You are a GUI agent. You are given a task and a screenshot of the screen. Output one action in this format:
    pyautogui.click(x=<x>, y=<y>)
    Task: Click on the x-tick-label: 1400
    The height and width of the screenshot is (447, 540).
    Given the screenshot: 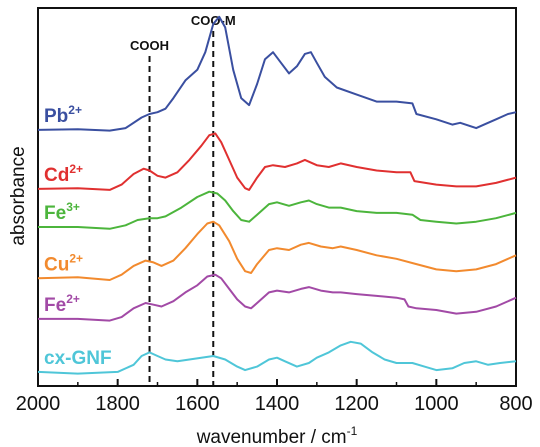 What is the action you would take?
    pyautogui.click(x=277, y=404)
    